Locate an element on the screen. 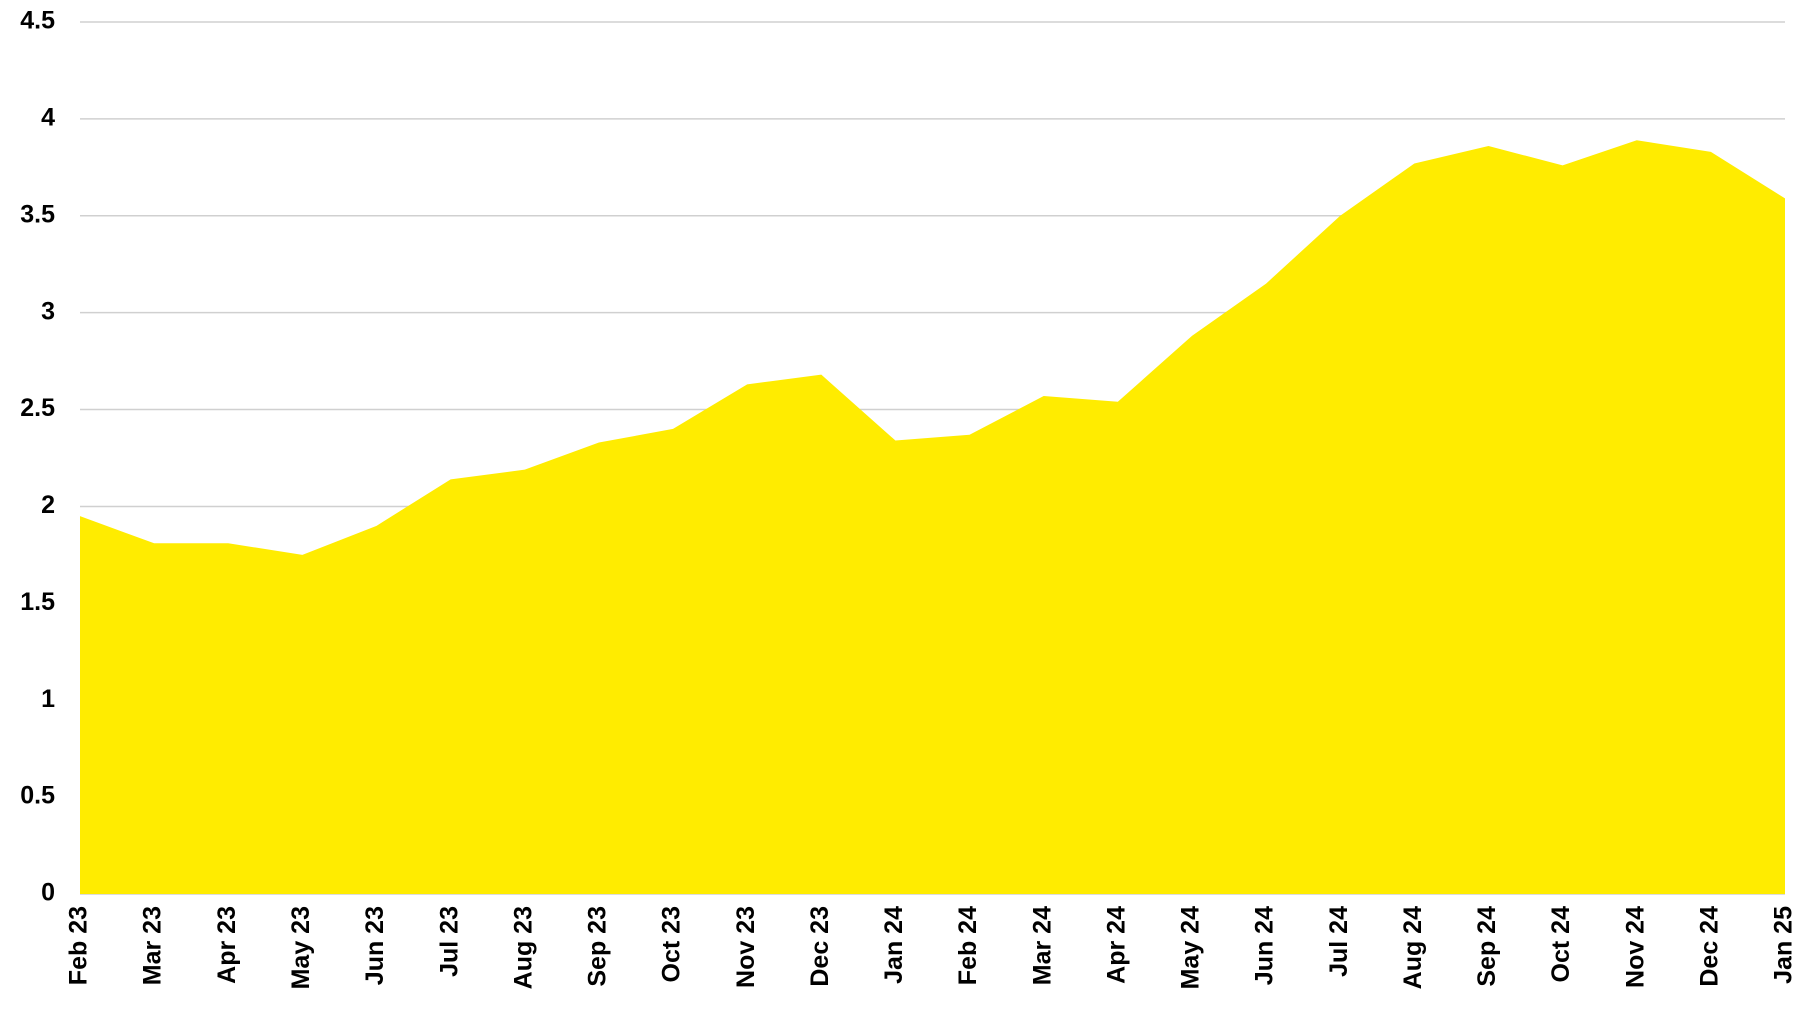 The height and width of the screenshot is (1014, 1802). x-tick-label: Nov 24 is located at coordinates (1635, 947).